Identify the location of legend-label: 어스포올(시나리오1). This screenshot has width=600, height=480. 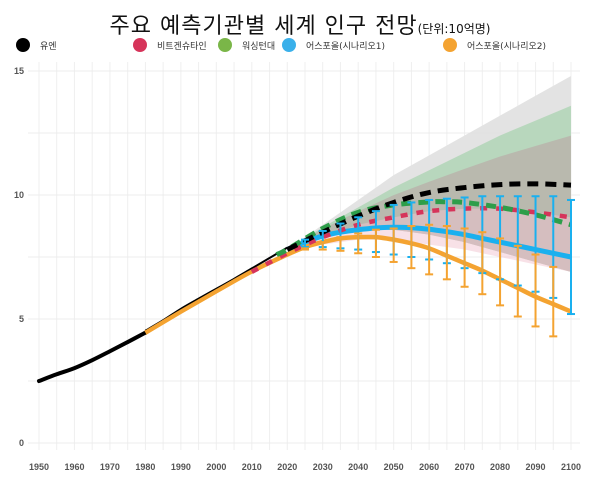
(345, 46).